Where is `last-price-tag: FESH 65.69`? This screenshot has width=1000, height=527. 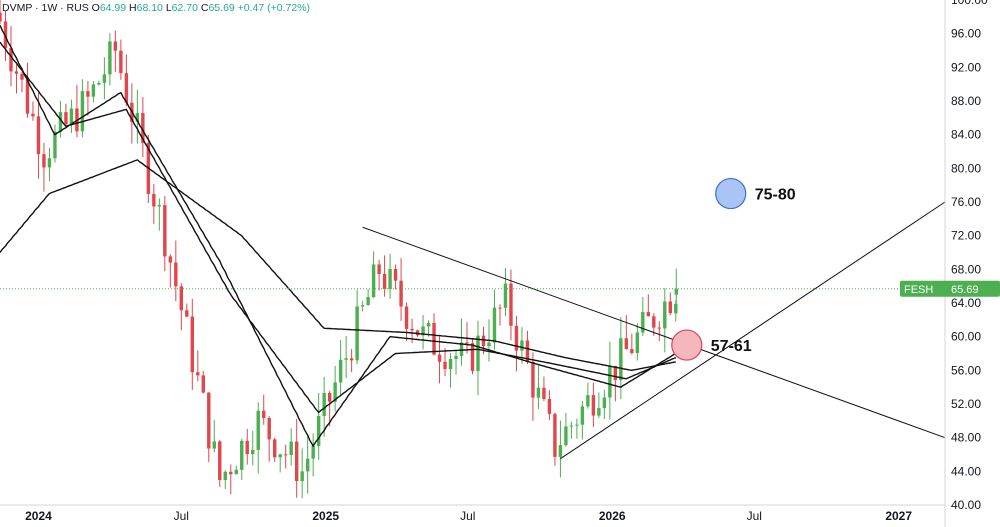
last-price-tag: FESH 65.69 is located at coordinates (500, 288).